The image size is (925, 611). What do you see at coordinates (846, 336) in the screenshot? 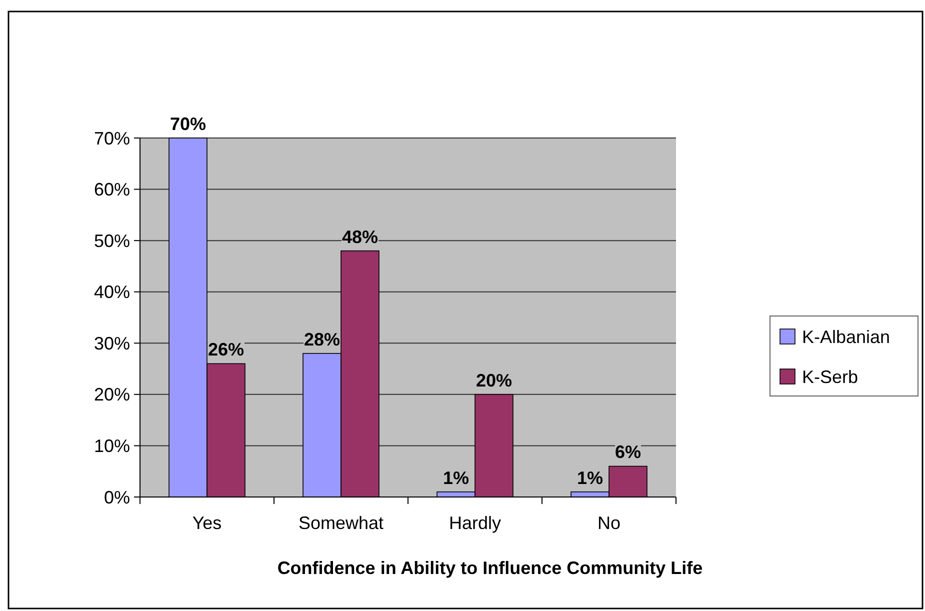
I see `legend-label: K-Albanian` at bounding box center [846, 336].